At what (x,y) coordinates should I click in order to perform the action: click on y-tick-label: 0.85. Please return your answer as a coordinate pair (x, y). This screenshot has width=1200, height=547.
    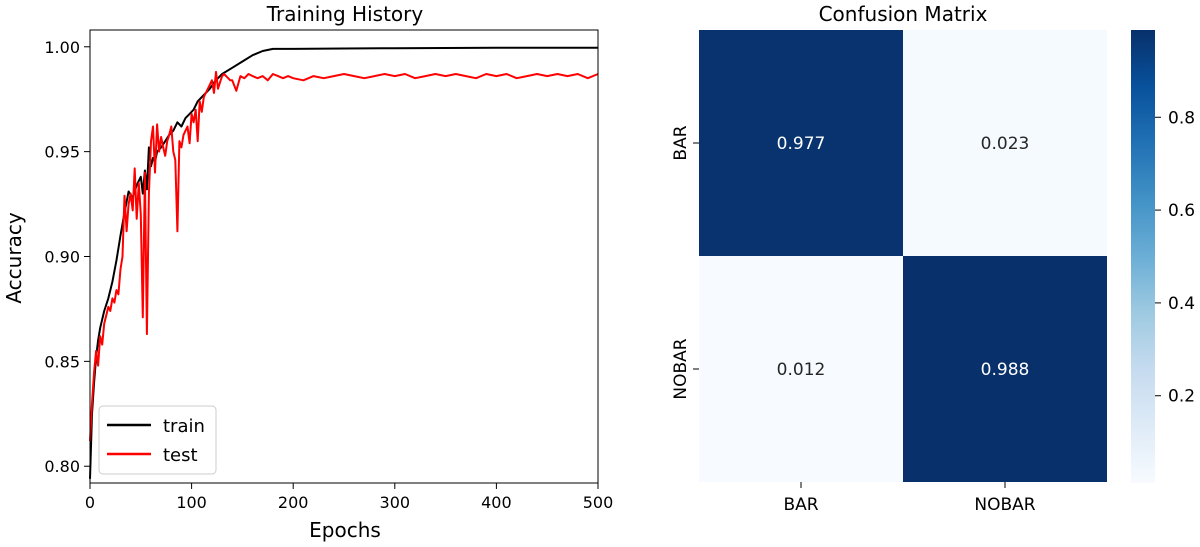
    Looking at the image, I should click on (62, 361).